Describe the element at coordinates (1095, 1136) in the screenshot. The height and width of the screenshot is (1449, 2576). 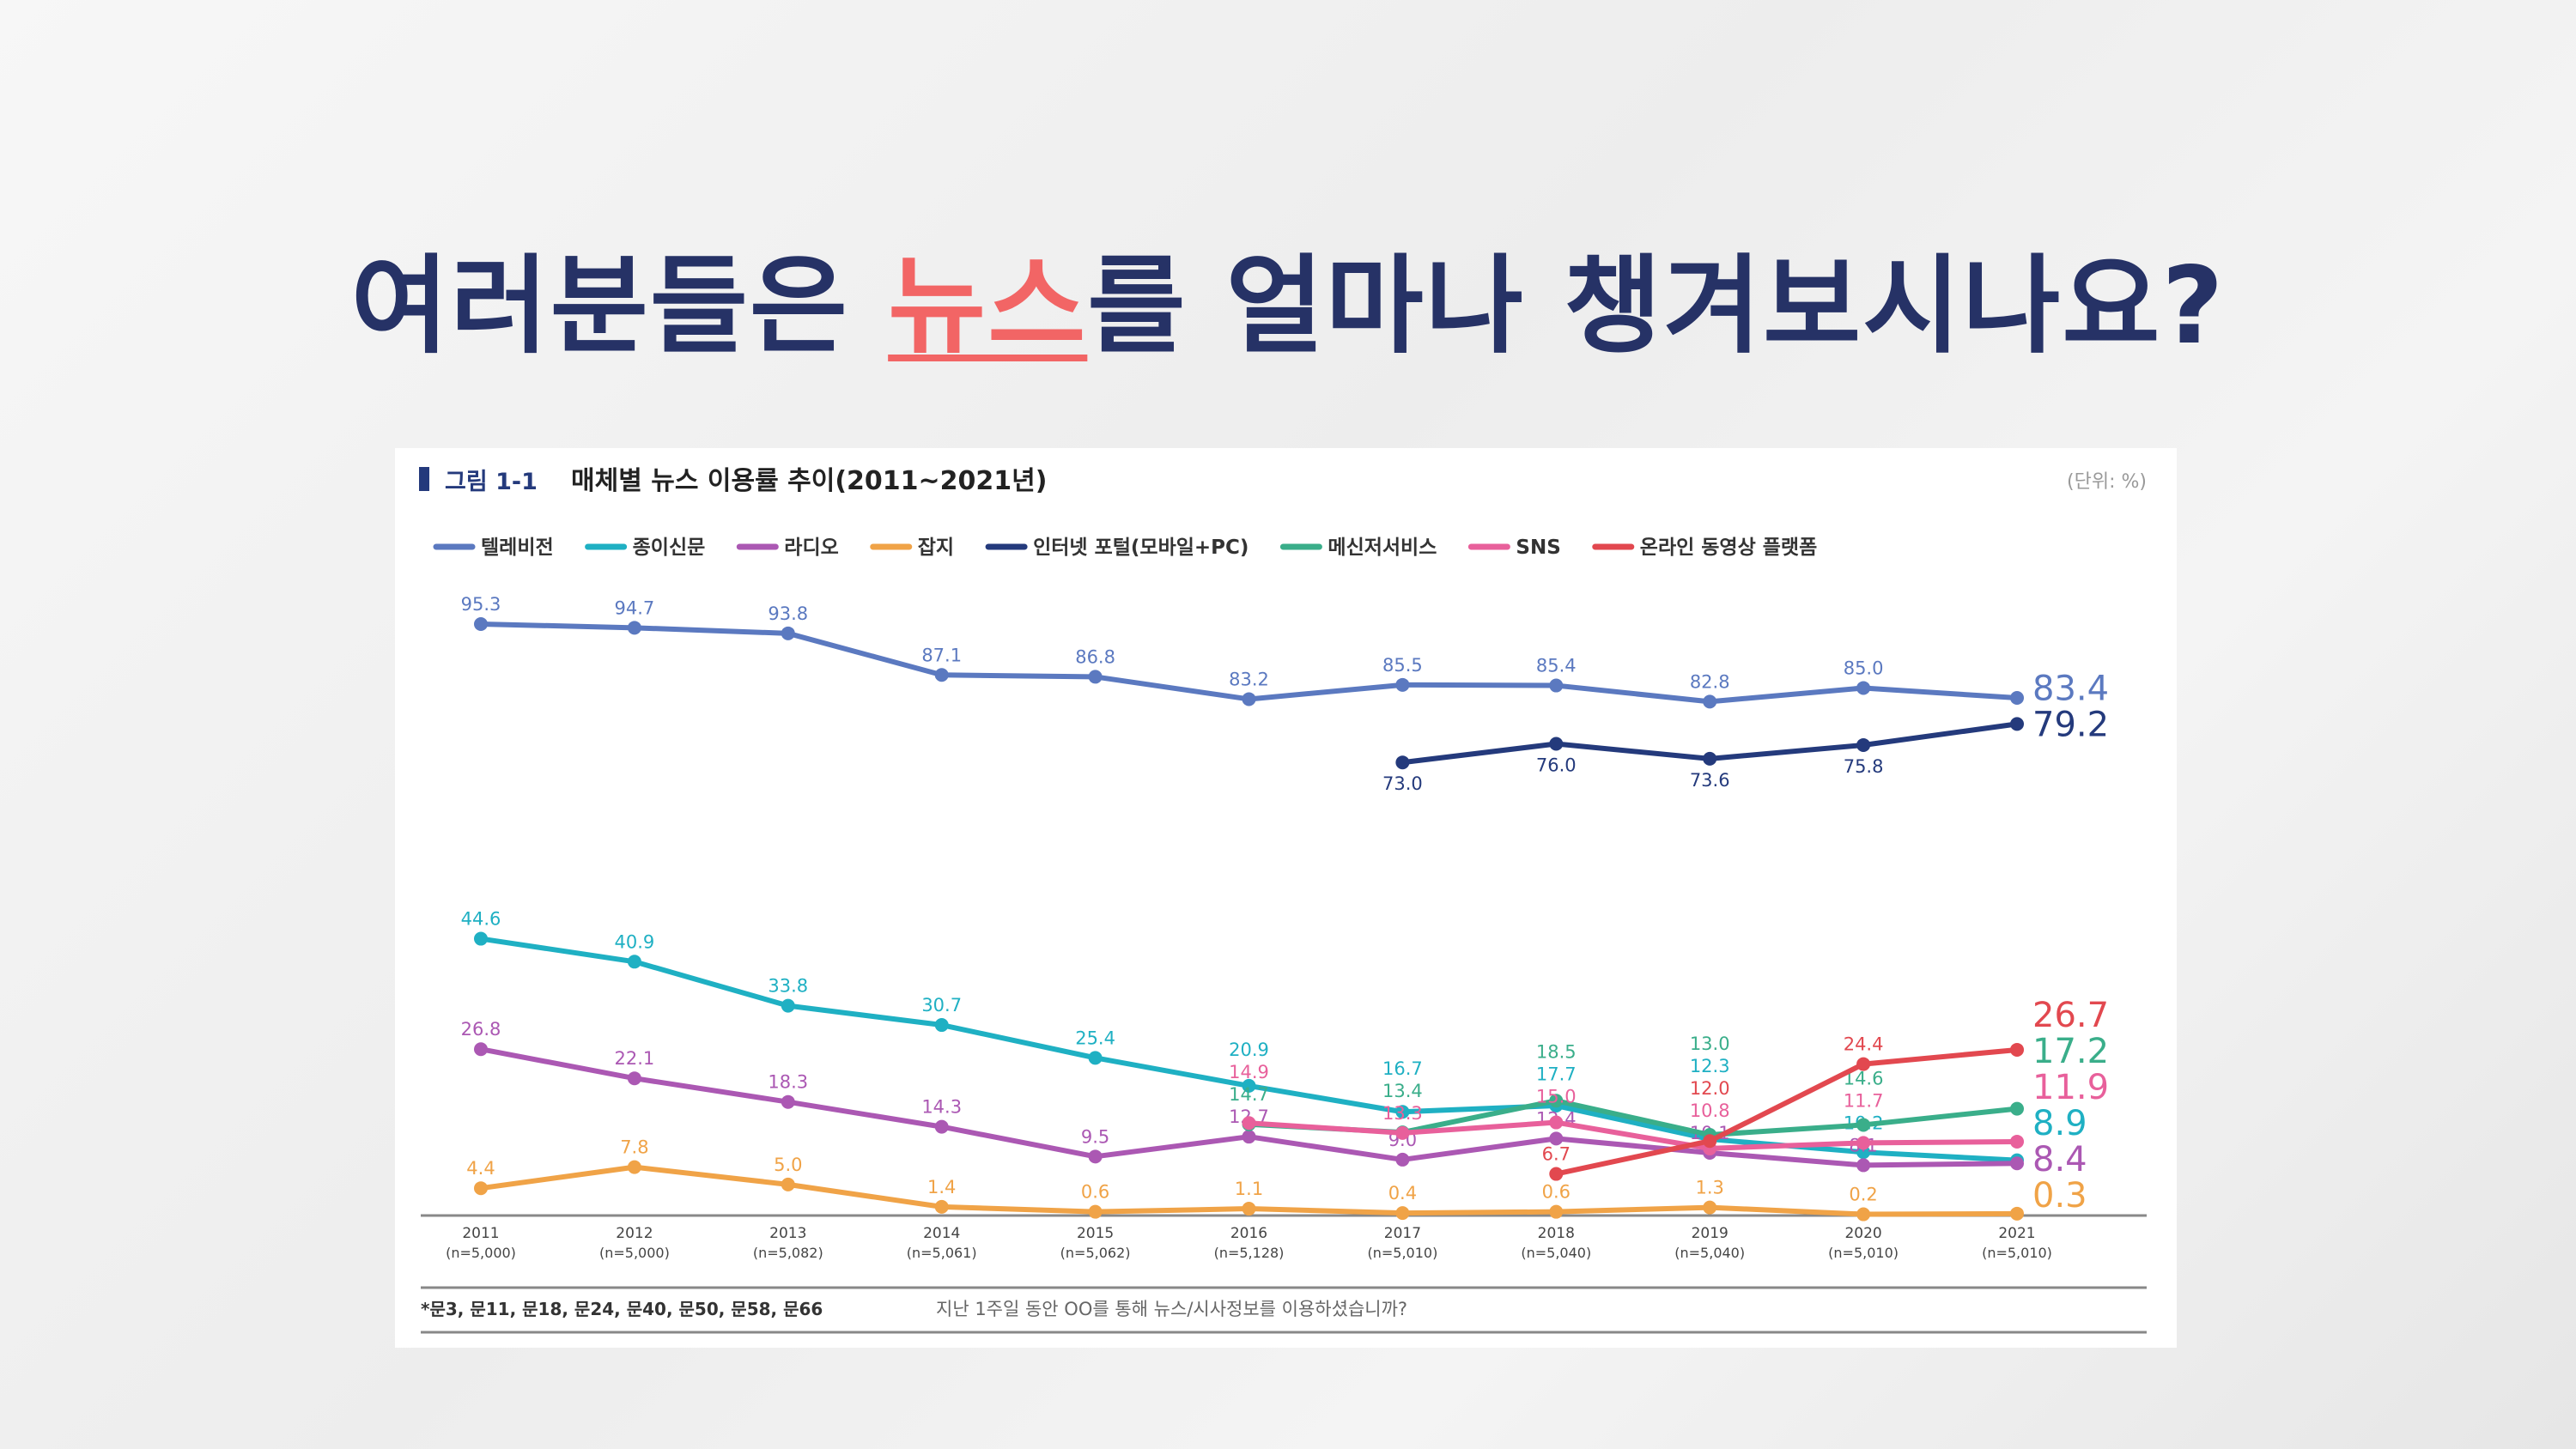
I see `data-label: 9.5` at that location.